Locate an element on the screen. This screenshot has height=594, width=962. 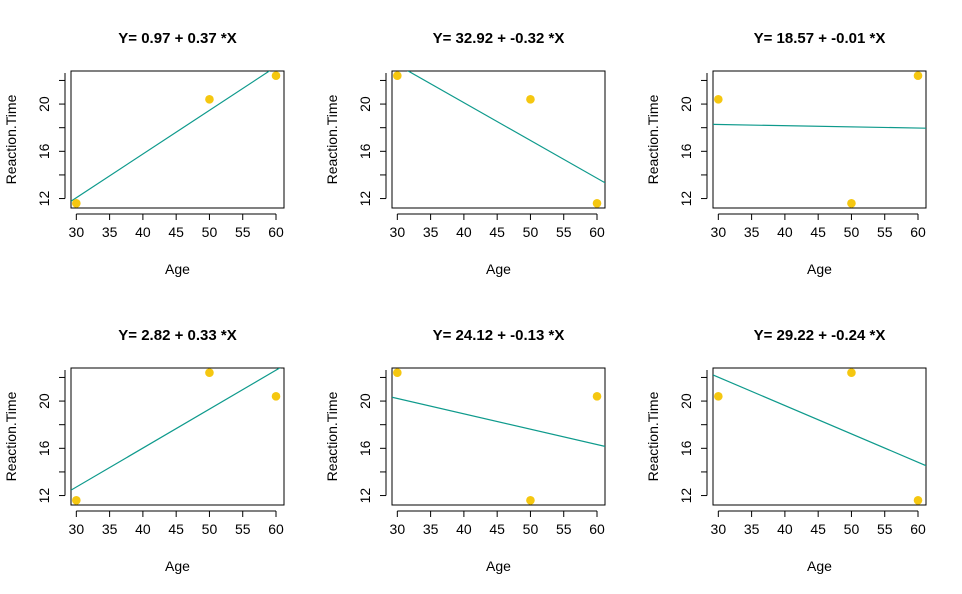
chart-title: Y= 18.57 + -0.01 *X is located at coordinates (820, 38).